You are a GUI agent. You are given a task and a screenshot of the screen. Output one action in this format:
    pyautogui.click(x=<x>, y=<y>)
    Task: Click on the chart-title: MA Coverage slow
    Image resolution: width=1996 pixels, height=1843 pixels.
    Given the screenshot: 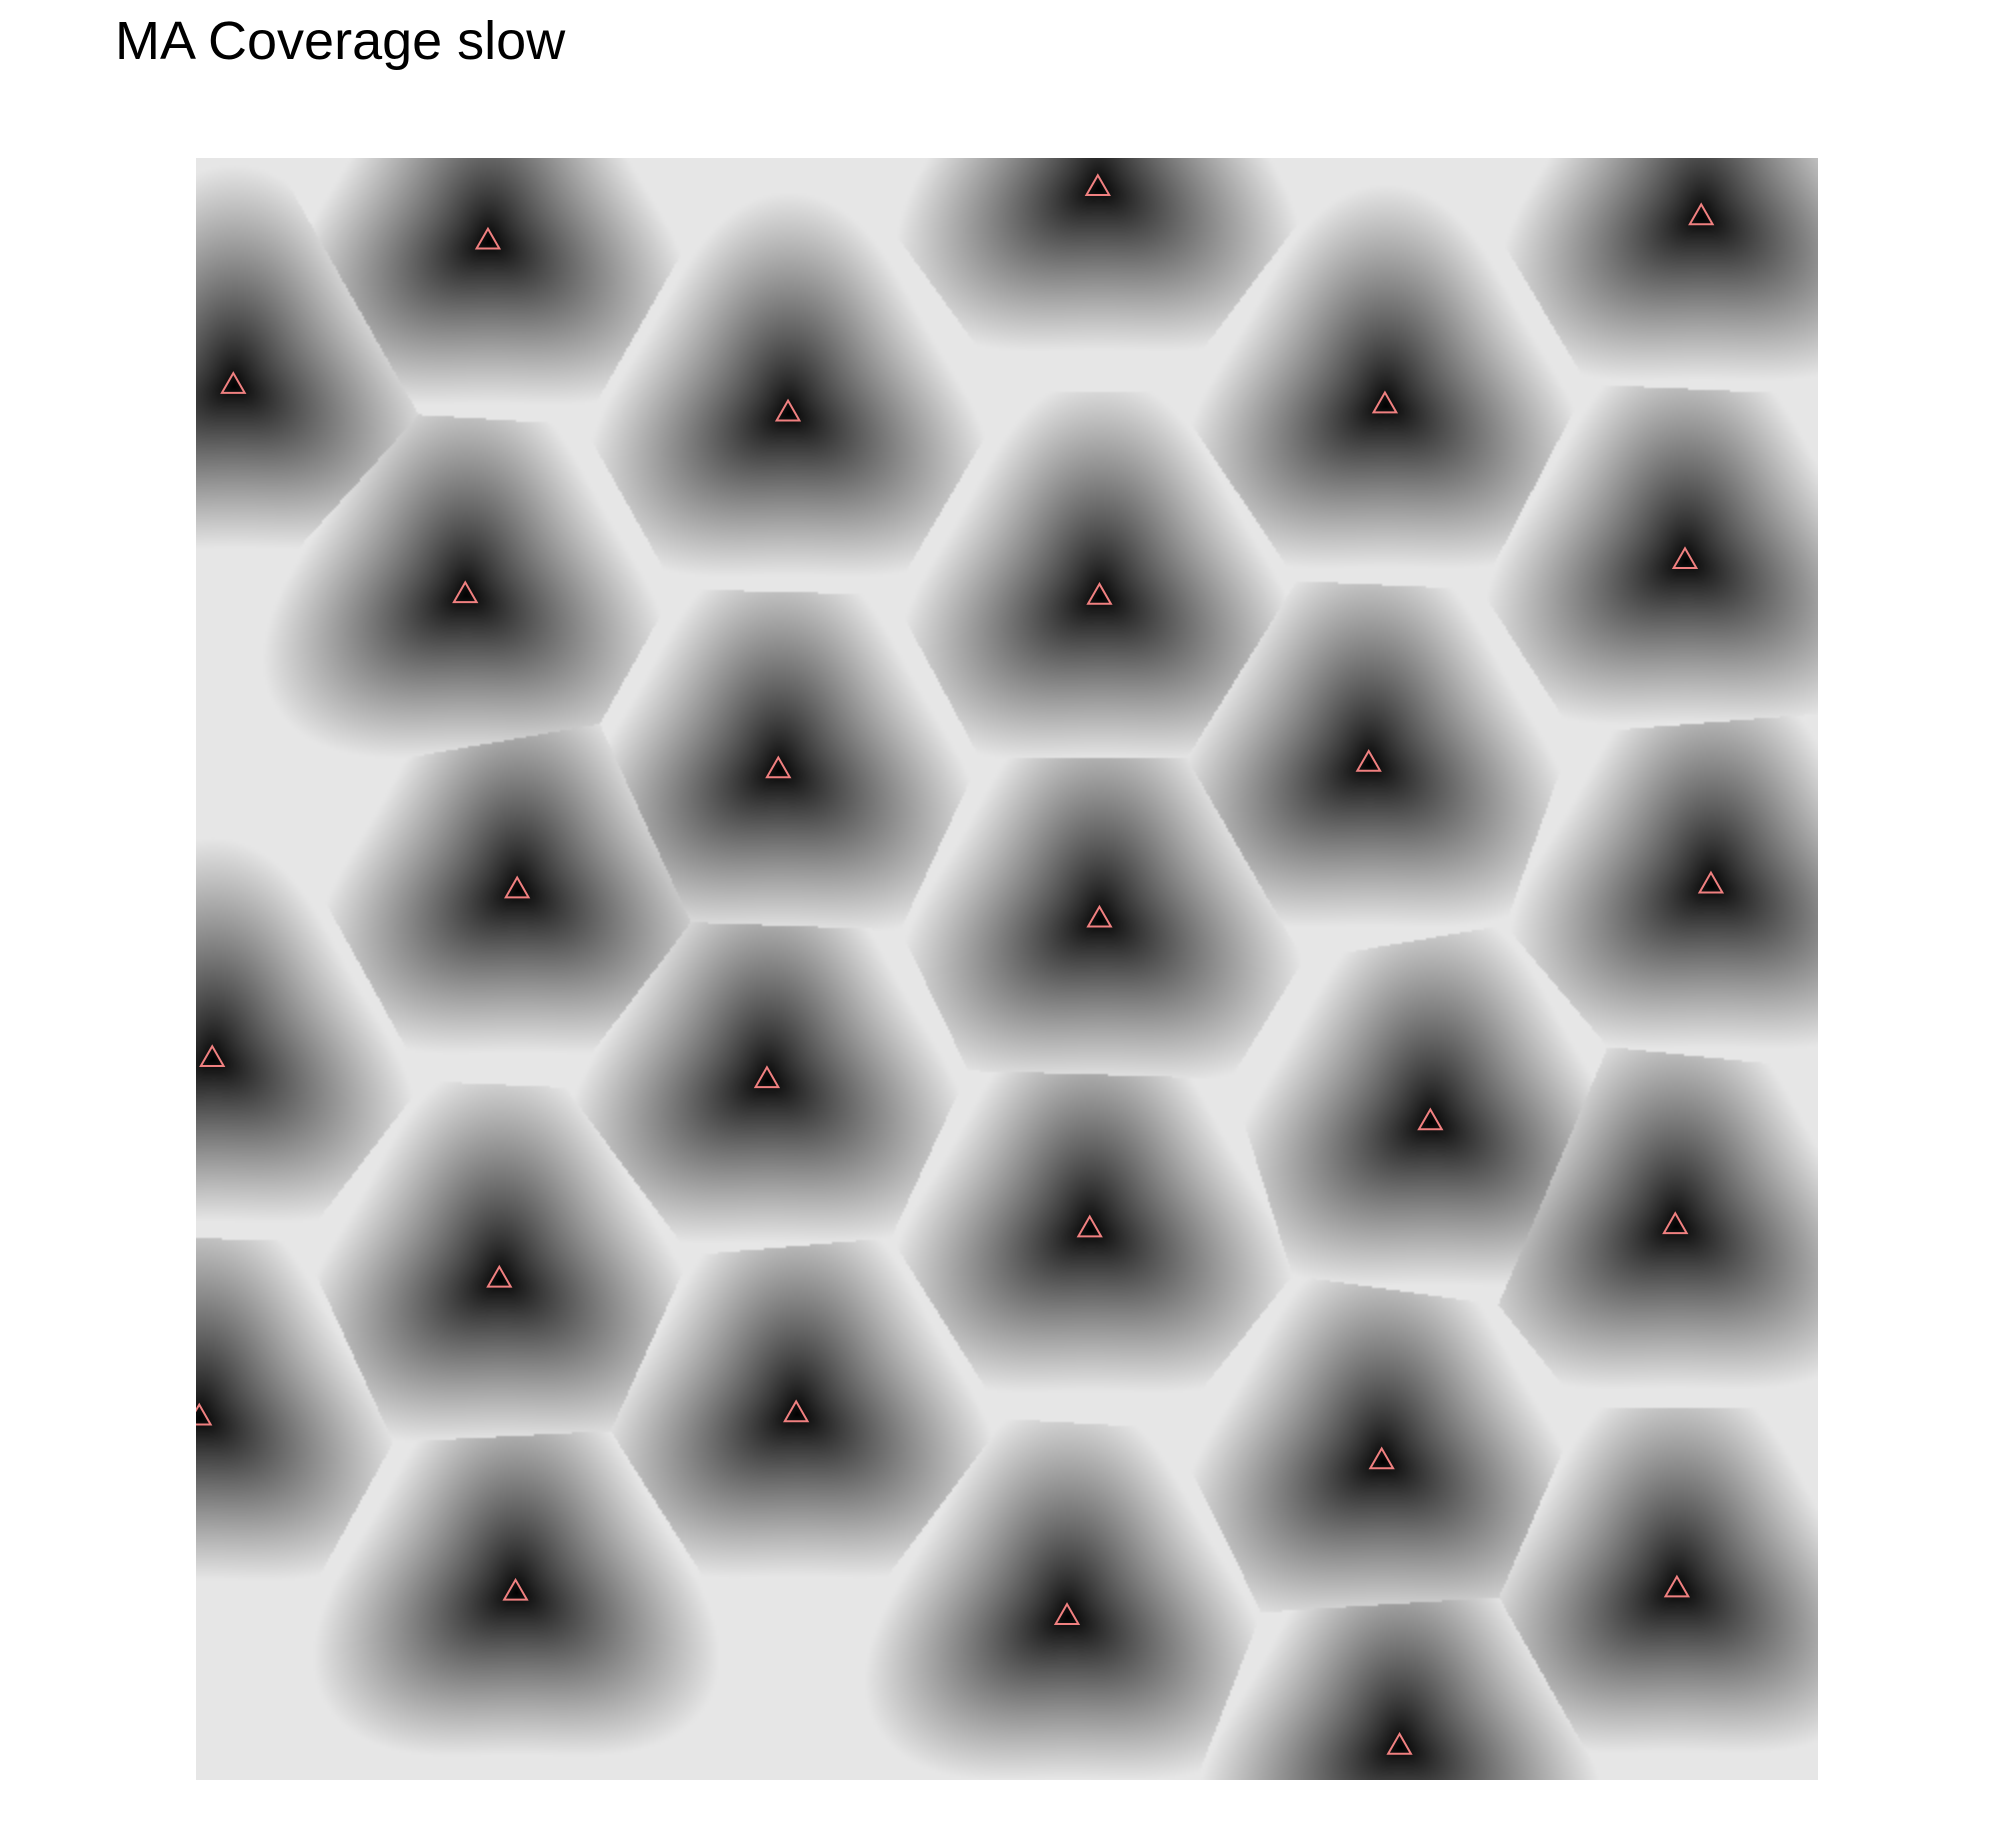 What is the action you would take?
    pyautogui.click(x=340, y=41)
    